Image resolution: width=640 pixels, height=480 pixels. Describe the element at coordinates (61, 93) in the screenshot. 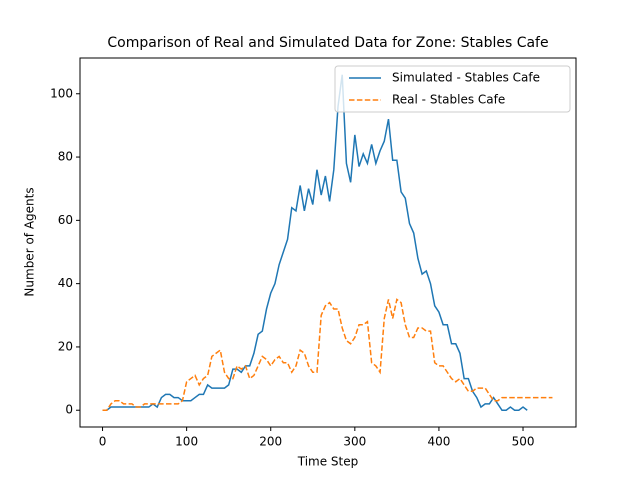

I see `y-tick-label: 100` at that location.